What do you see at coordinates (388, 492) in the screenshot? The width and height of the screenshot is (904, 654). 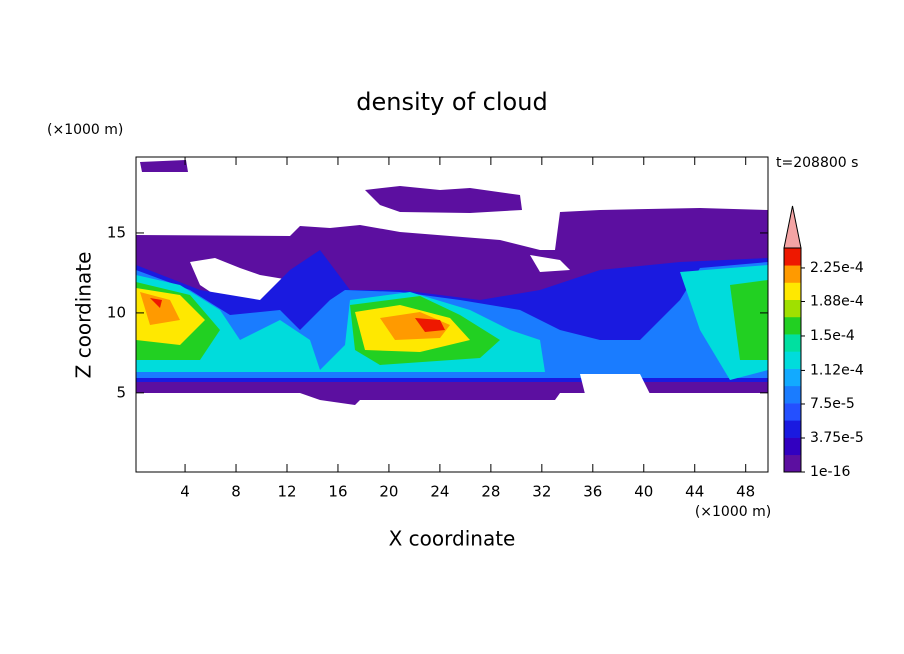 I see `x-tick-label: 20` at bounding box center [388, 492].